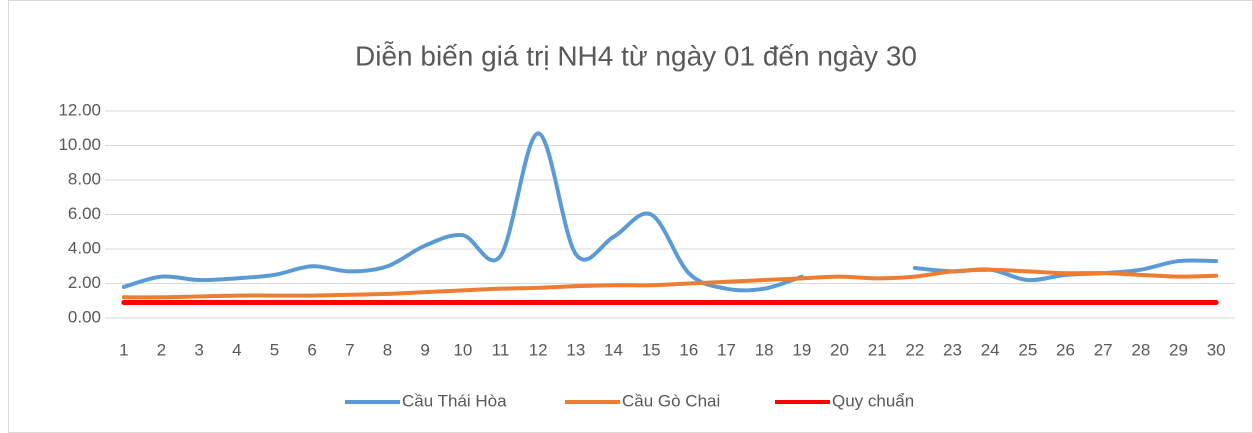 The width and height of the screenshot is (1253, 433). I want to click on x-tick-label: 5, so click(274, 349).